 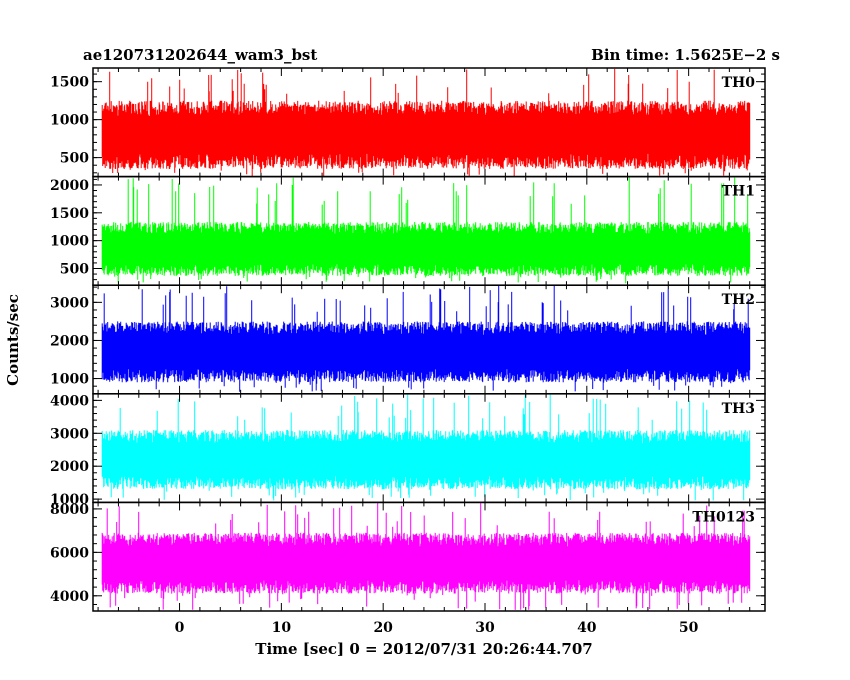 I want to click on series-th1-line, so click(x=426, y=230).